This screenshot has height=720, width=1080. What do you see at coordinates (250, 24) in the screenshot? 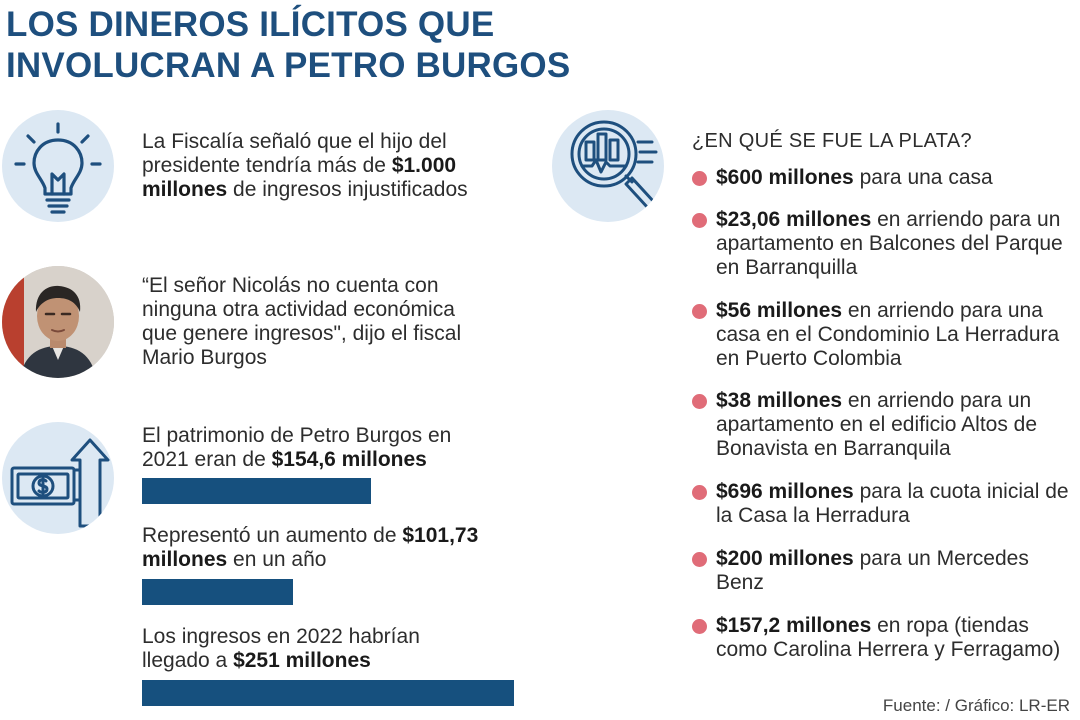
I see `title-line-1: LOS DINEROS ILÍCITOS QUE` at bounding box center [250, 24].